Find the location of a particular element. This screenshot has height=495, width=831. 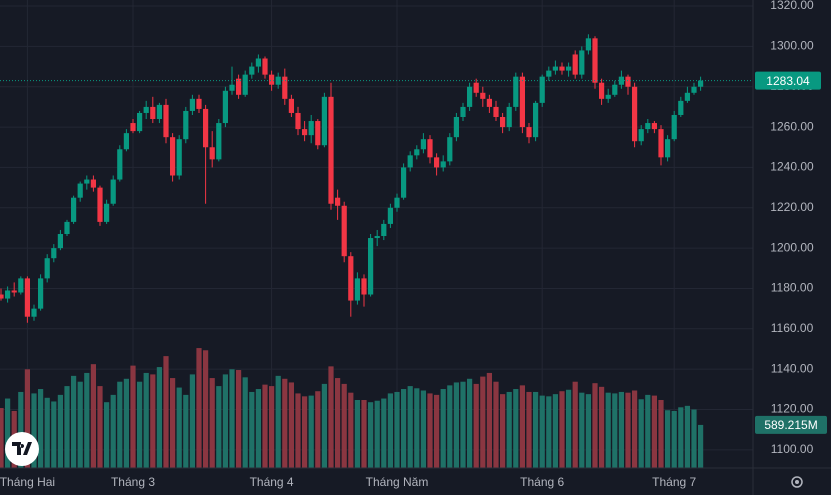

y-tick-label: 1240.00 is located at coordinates (792, 167).